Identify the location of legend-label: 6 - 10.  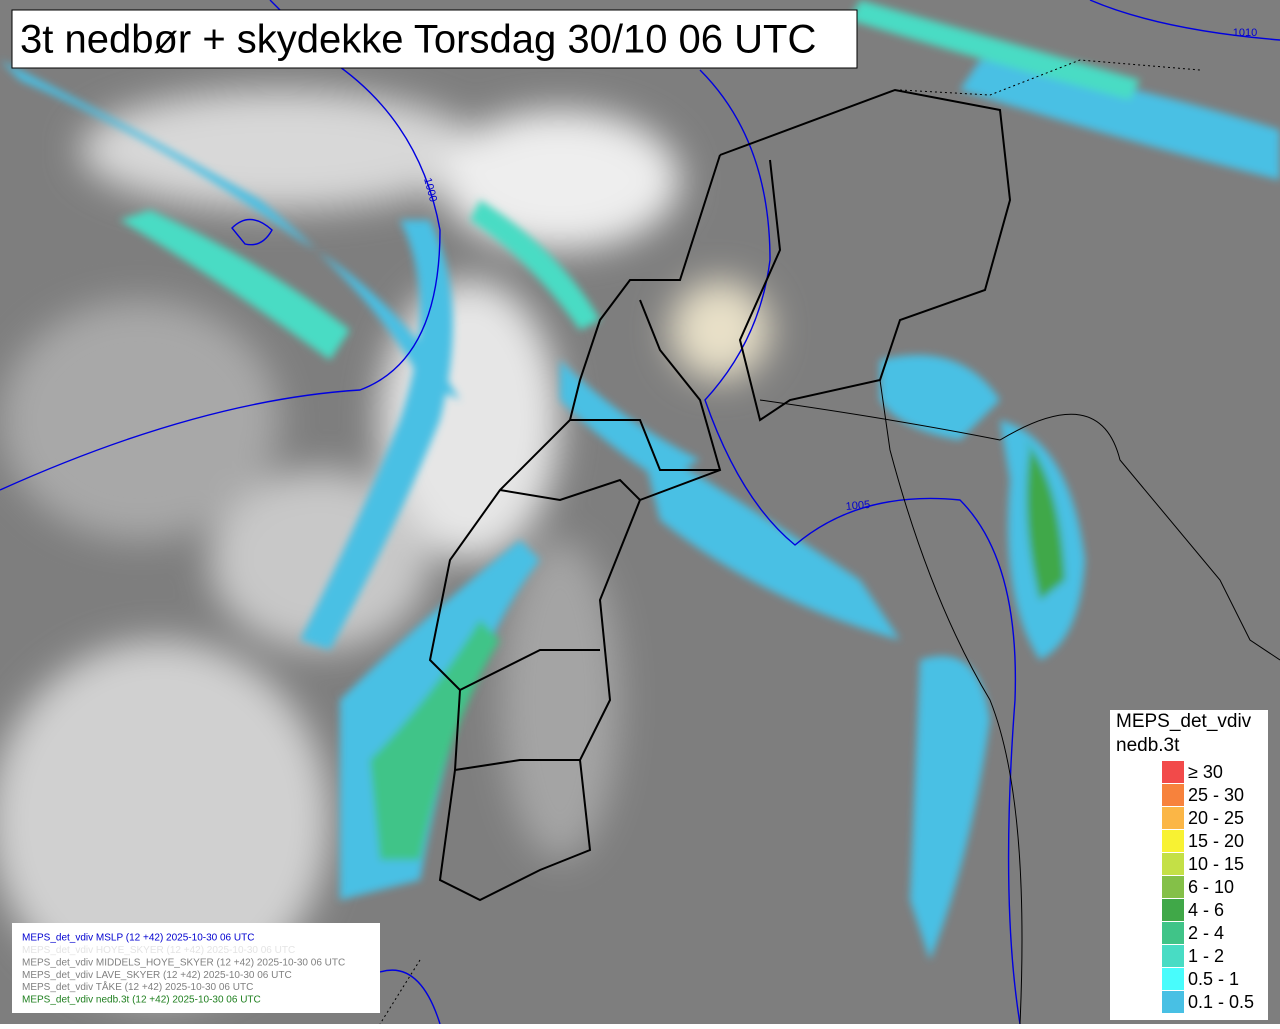
(1211, 887).